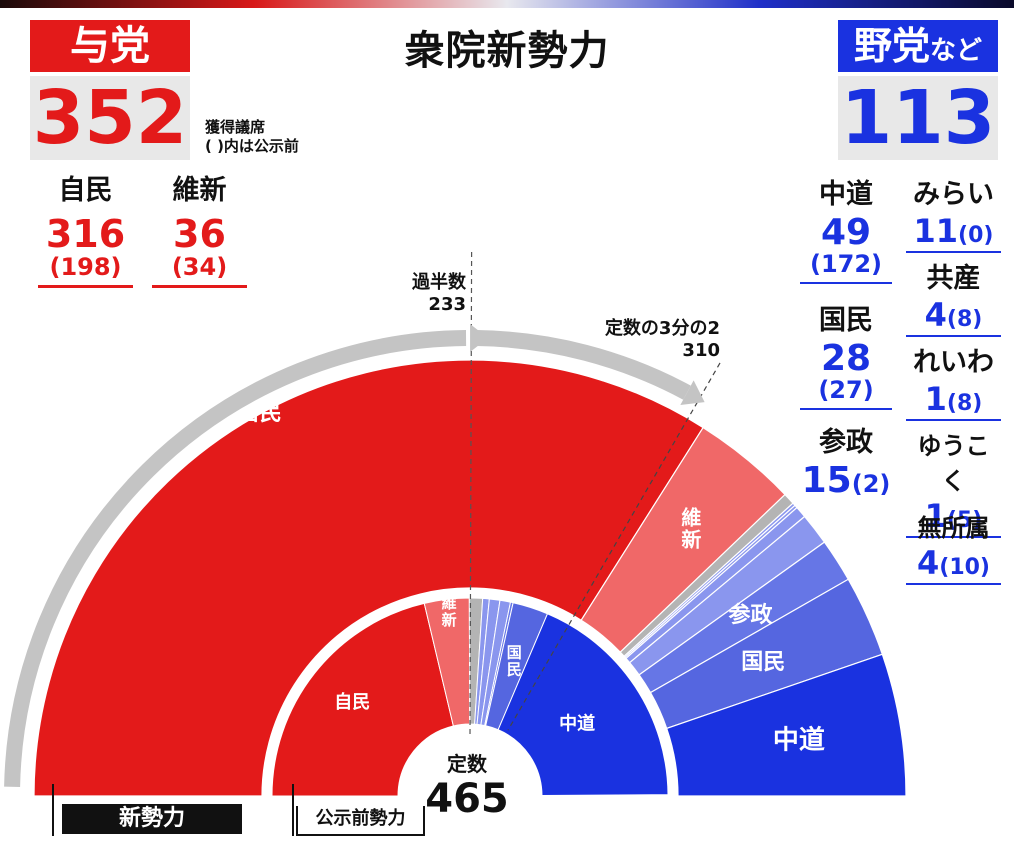  I want to click on opp-party-chudo: 中道 49 (172), so click(846, 228).